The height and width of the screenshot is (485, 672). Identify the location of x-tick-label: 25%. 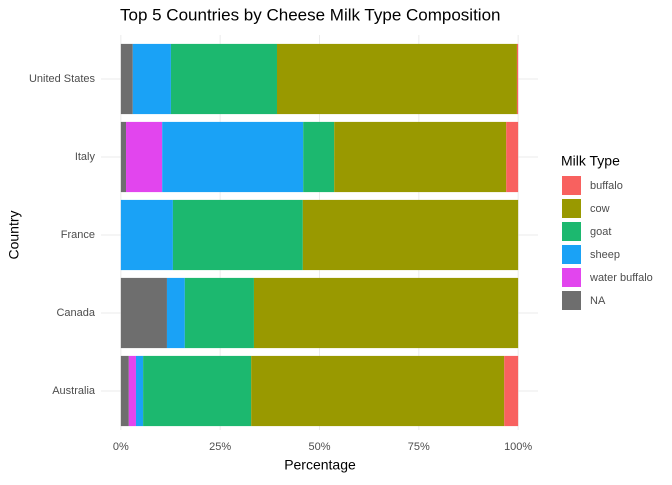
(220, 447).